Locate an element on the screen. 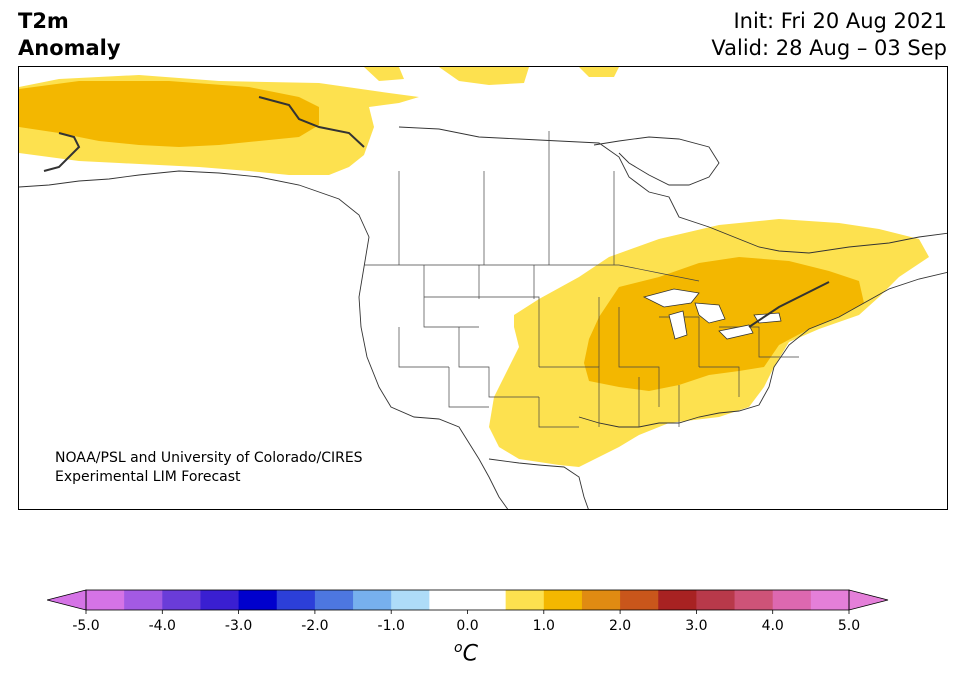 This screenshot has width=959, height=680. colorbar-tick-label: 5.0 is located at coordinates (849, 626).